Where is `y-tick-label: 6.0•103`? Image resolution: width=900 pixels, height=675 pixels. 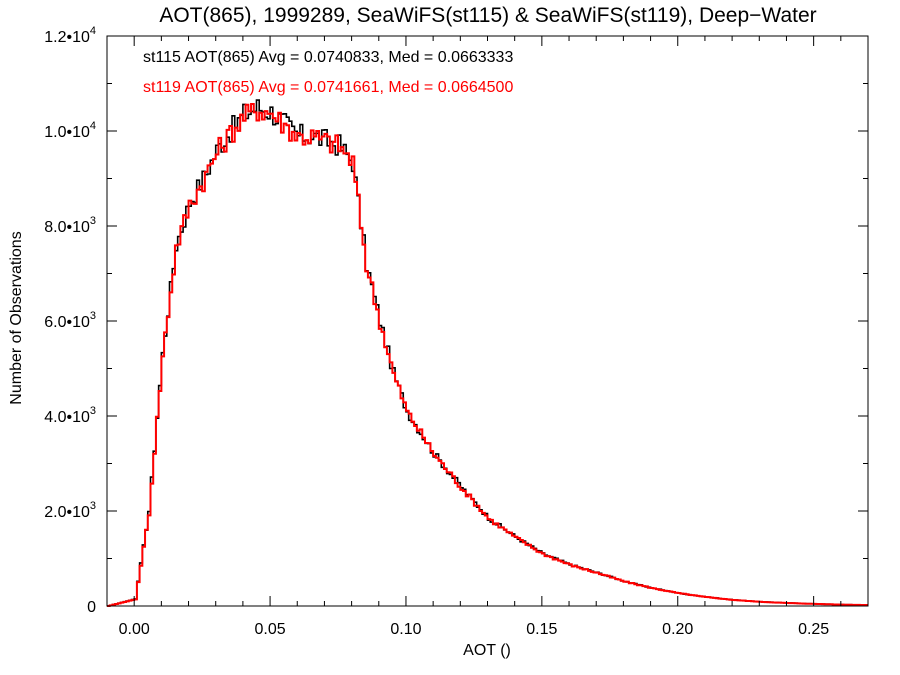
y-tick-label: 6.0•103 is located at coordinates (70, 320).